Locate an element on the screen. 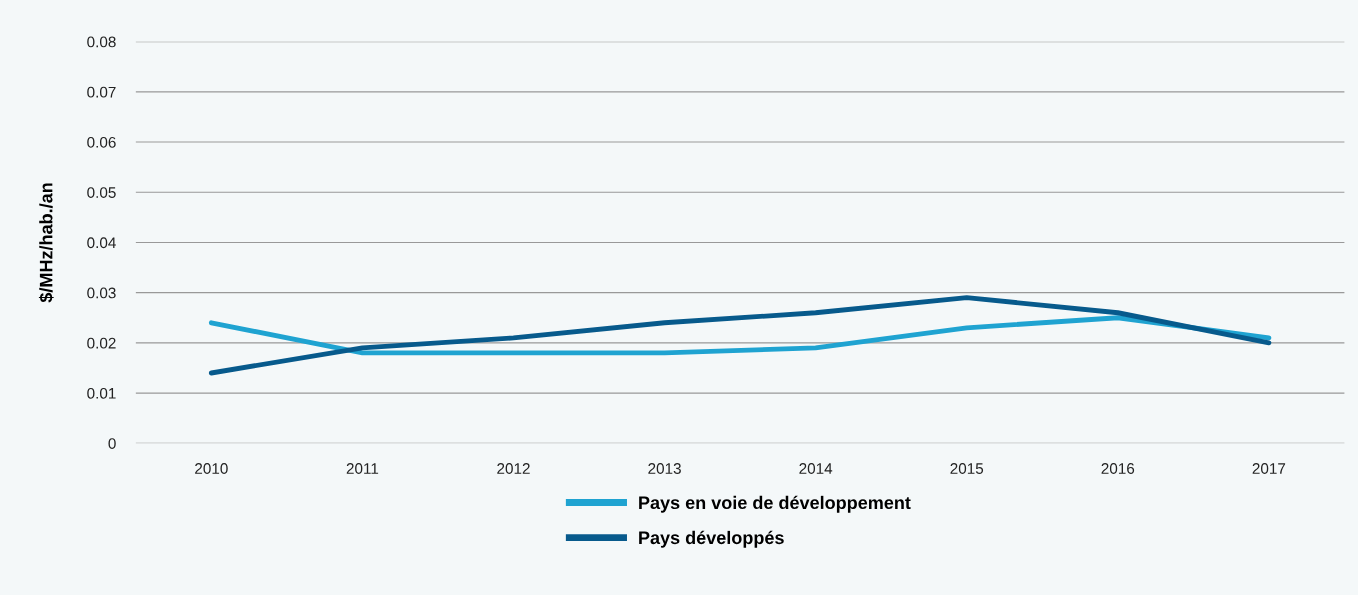  x-tick-label: 2011 is located at coordinates (362, 468).